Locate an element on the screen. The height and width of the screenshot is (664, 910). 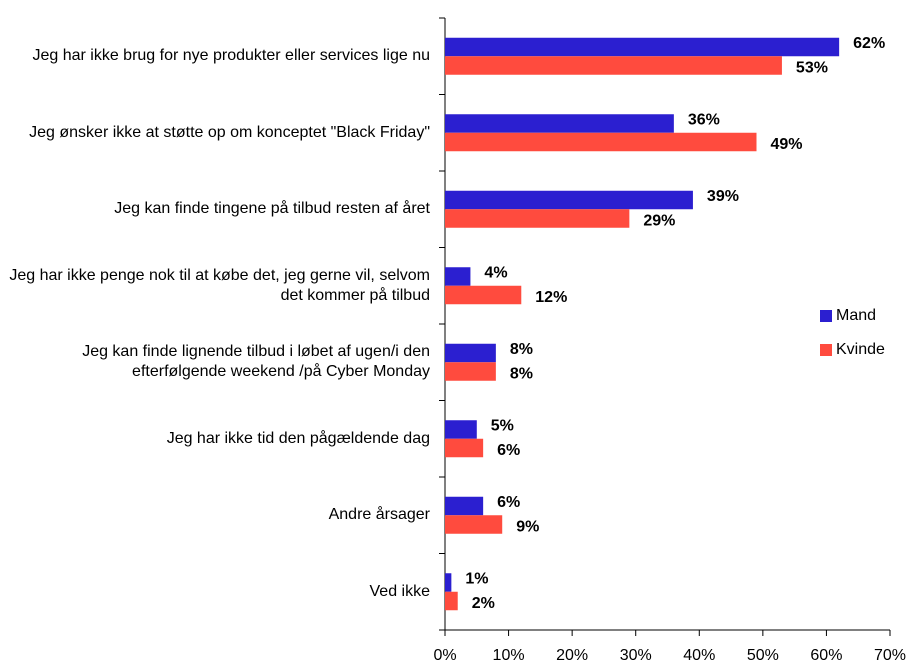
value-label: 12% is located at coordinates (551, 297).